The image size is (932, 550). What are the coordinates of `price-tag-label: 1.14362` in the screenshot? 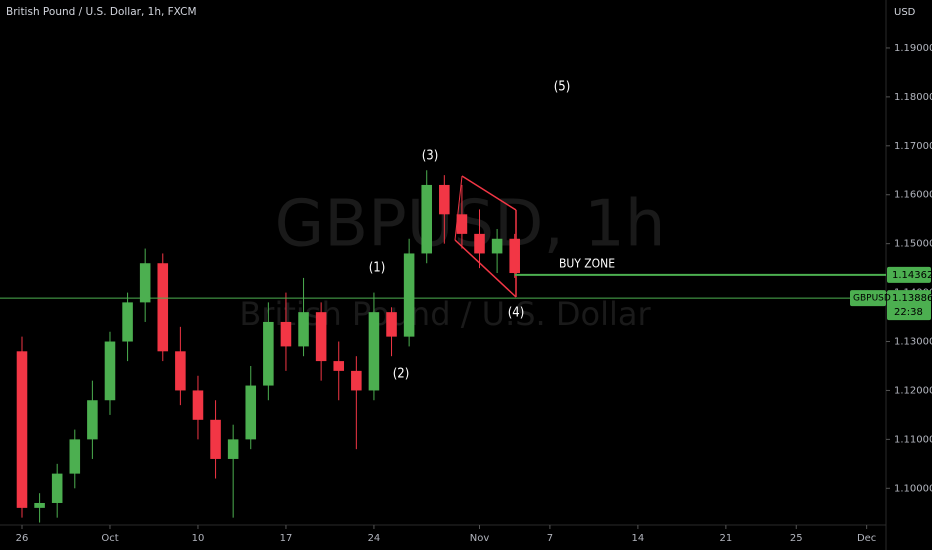 It's located at (912, 275).